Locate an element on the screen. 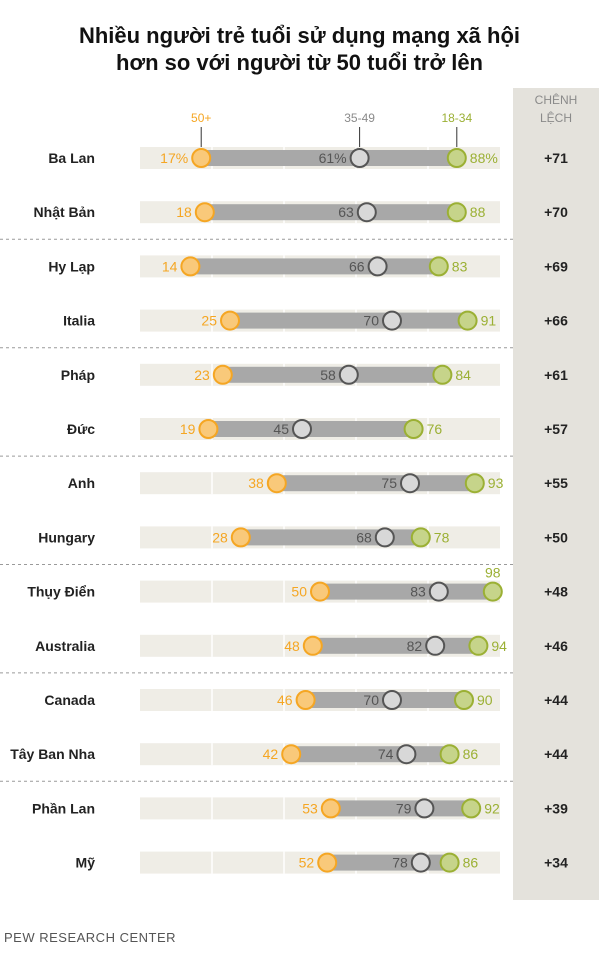  range-bar-mỹ is located at coordinates (388, 862).